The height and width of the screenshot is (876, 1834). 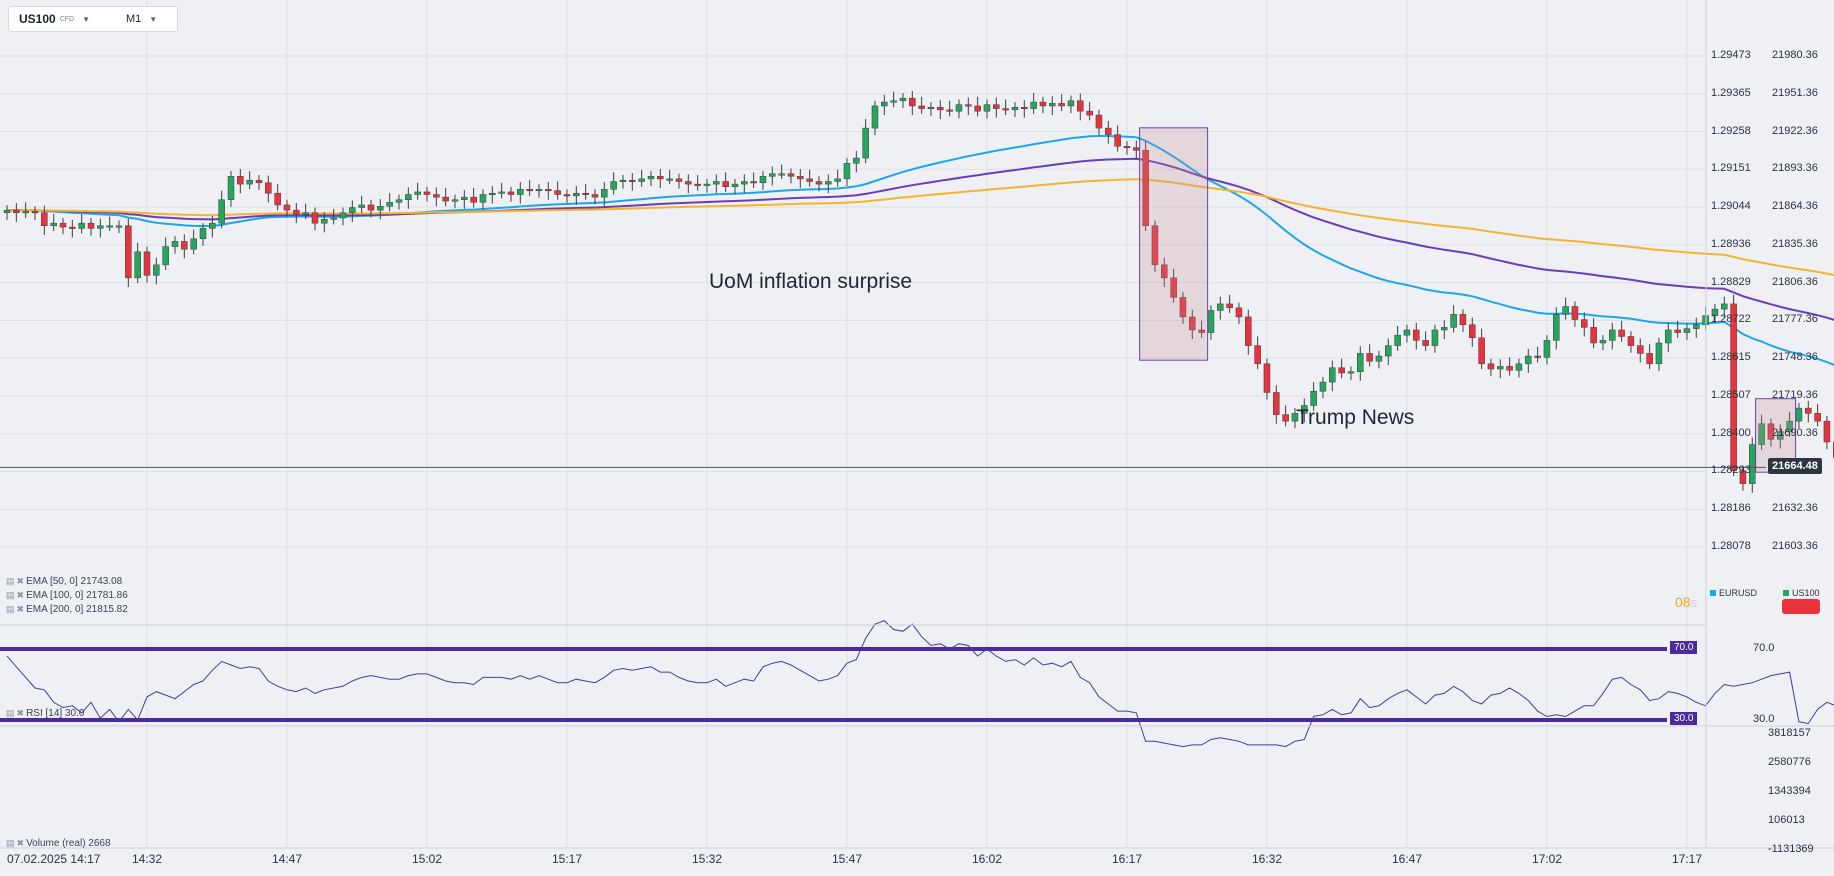 What do you see at coordinates (1731, 508) in the screenshot?
I see `left-price-tick: 1.28186` at bounding box center [1731, 508].